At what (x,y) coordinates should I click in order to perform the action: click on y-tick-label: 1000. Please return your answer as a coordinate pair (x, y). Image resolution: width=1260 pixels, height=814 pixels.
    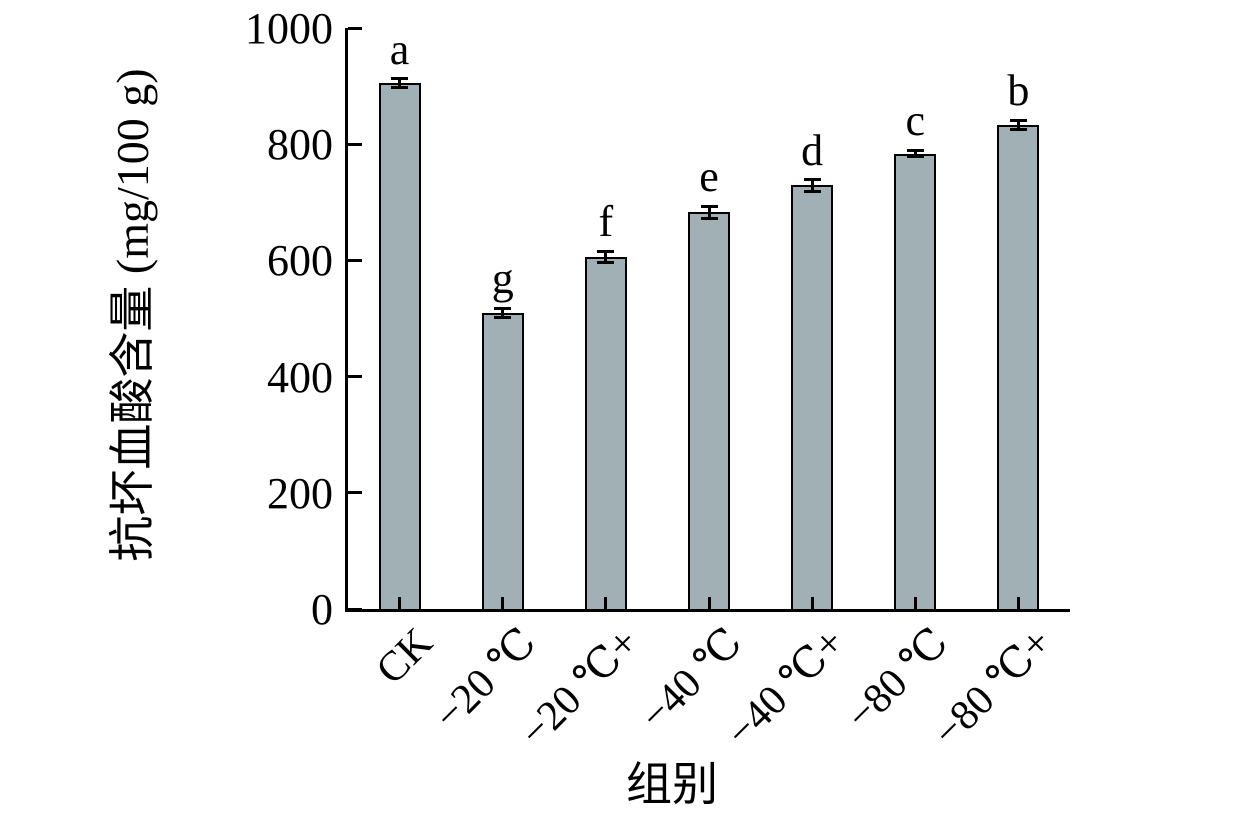
    Looking at the image, I should click on (289, 28).